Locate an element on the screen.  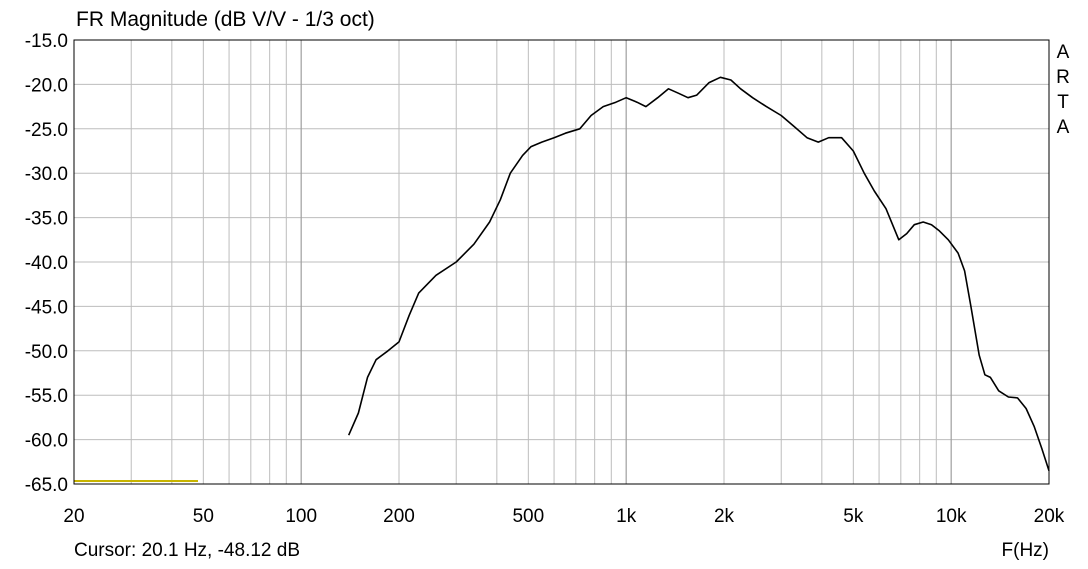
y-tick-label: -35.0 is located at coordinates (46, 219).